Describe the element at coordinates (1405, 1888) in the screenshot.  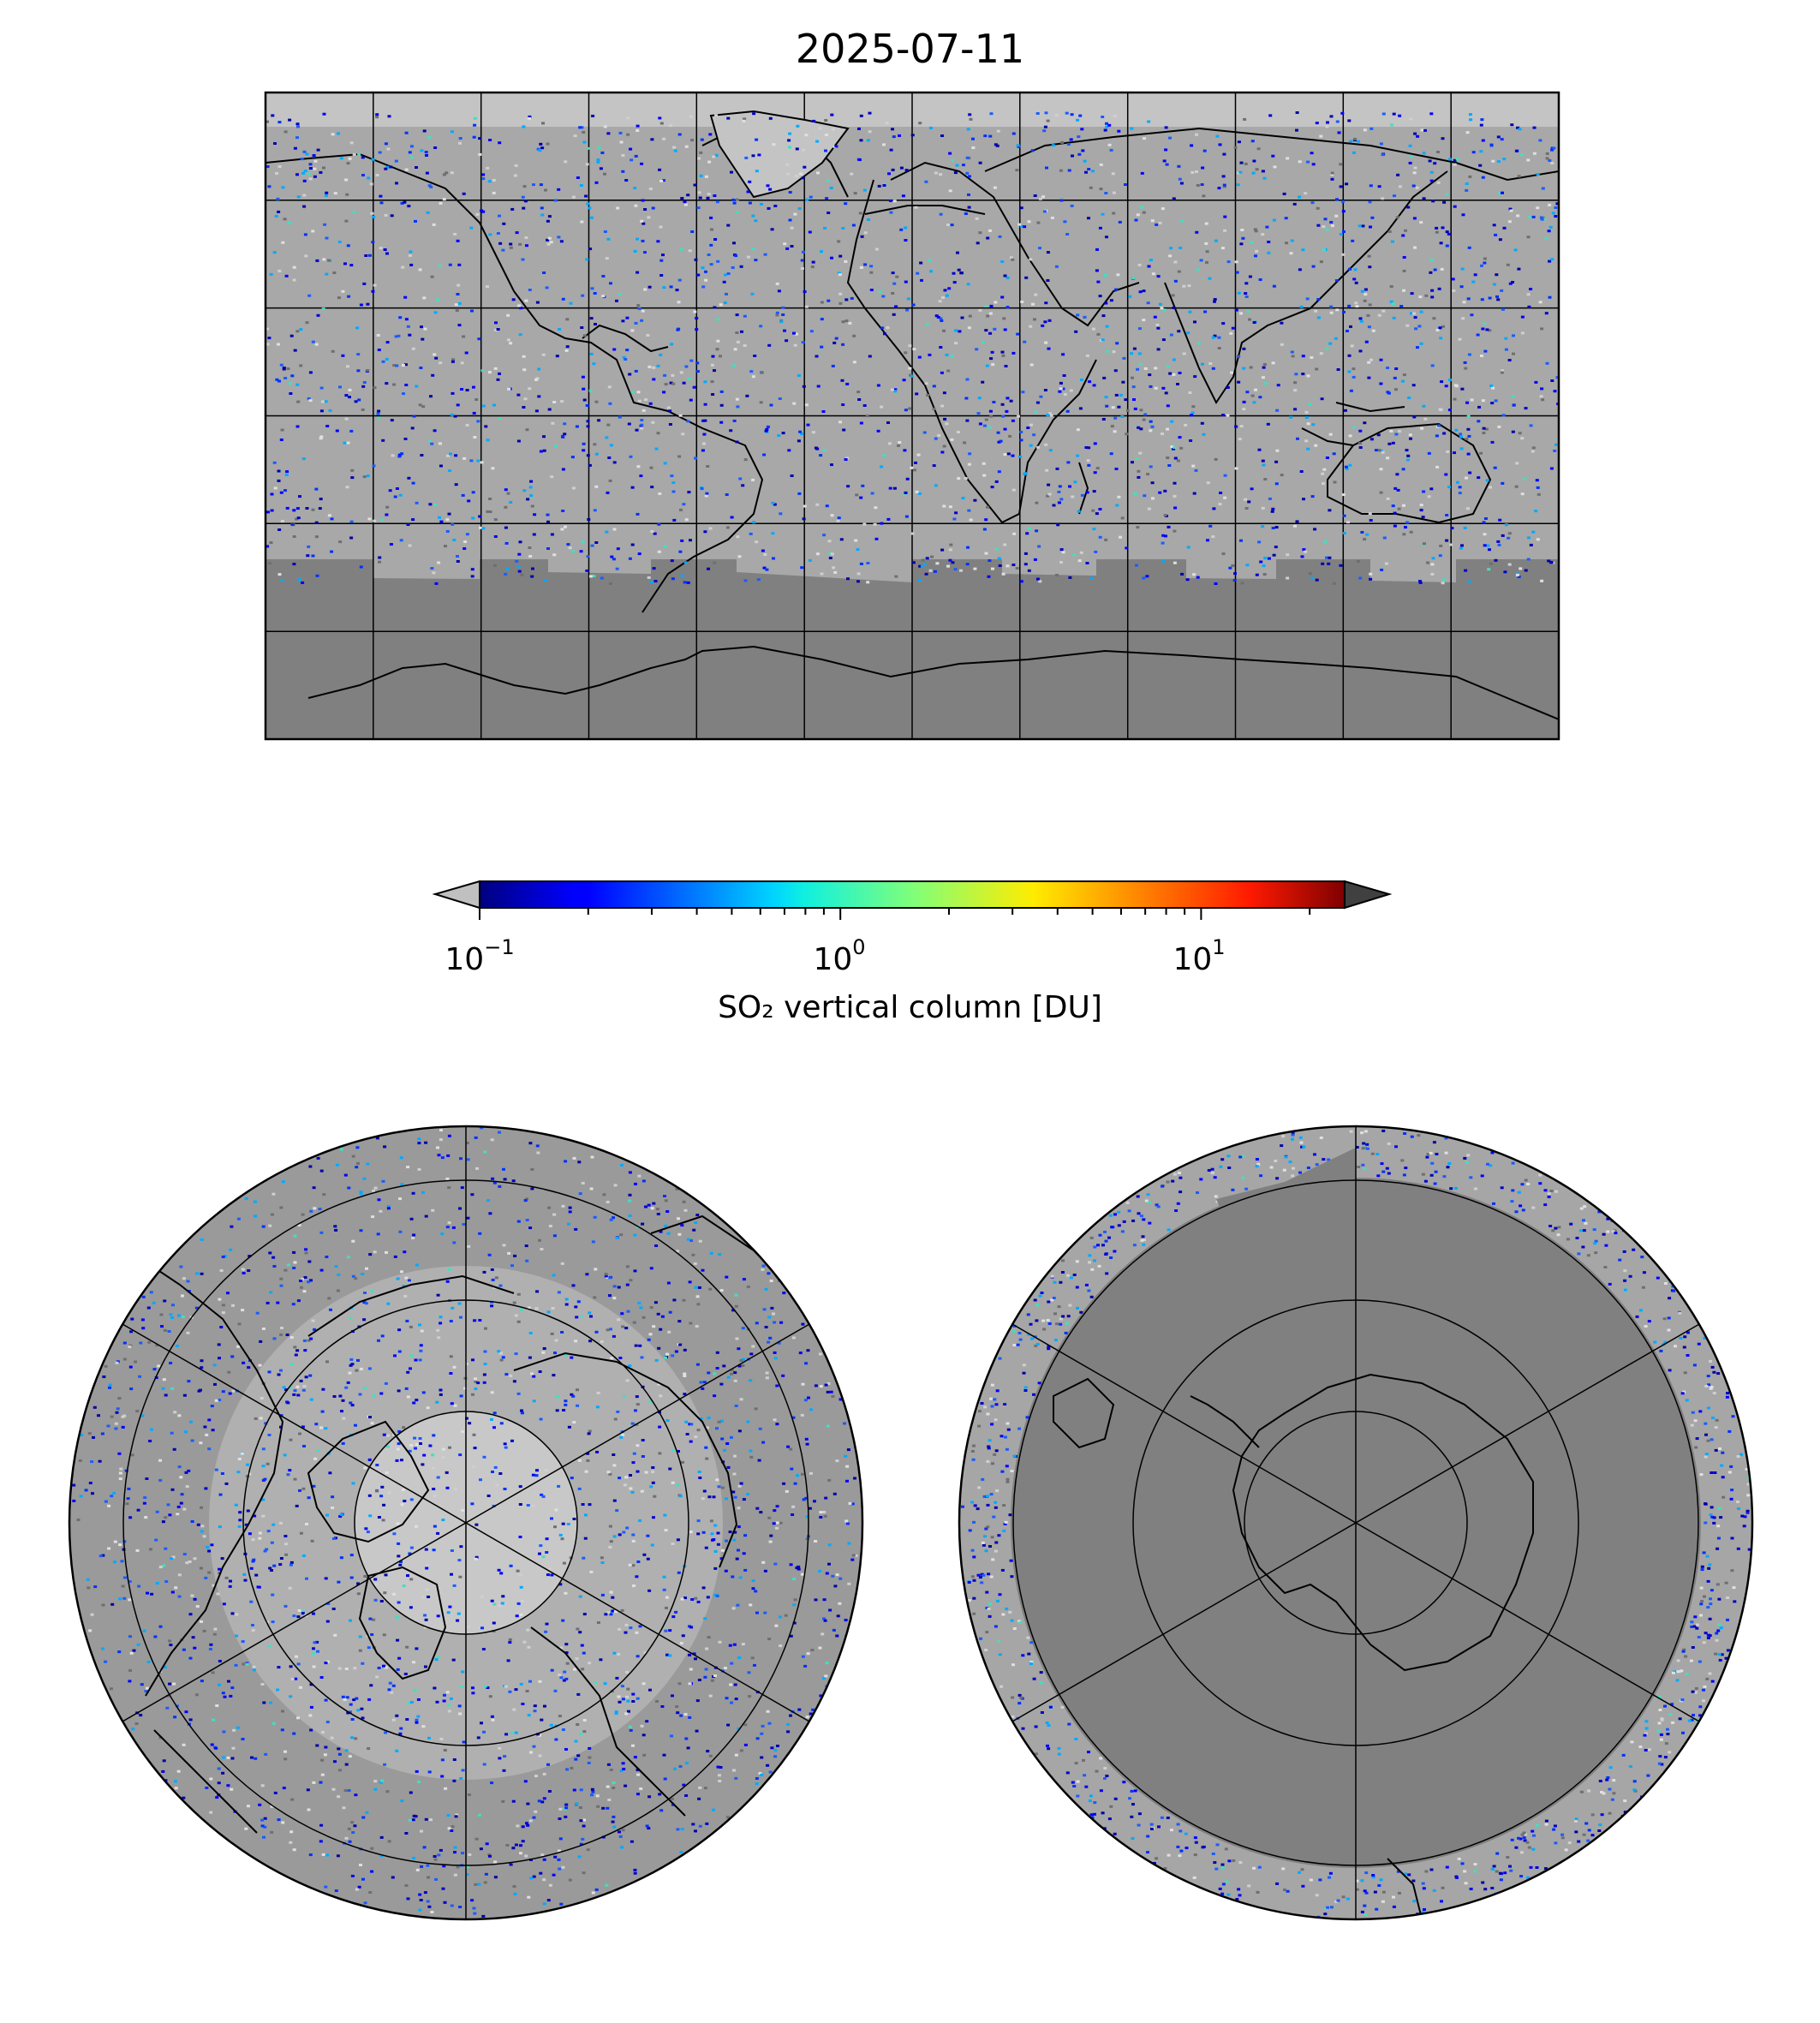
I see `africa-tip` at that location.